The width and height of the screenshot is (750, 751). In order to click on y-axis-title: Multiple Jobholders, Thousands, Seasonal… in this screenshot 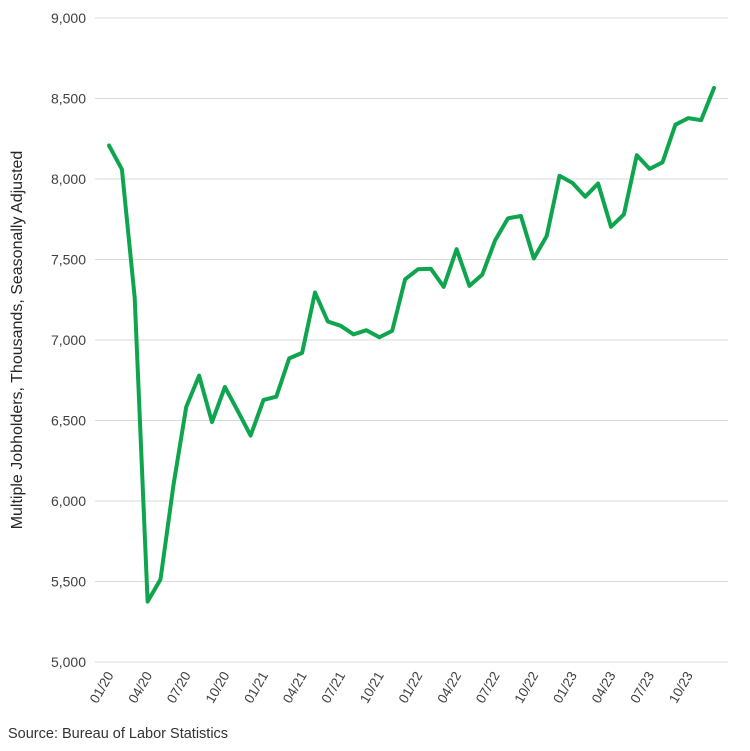, I will do `click(17, 340)`.